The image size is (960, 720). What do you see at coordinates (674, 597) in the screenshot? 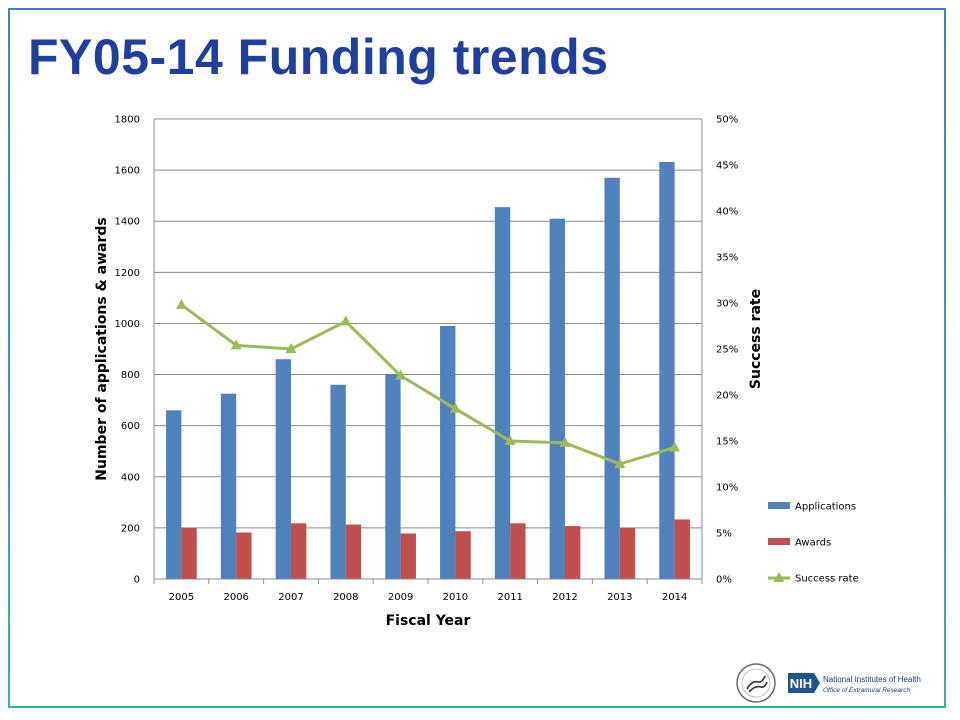
I see `x-tick-label: 2014` at bounding box center [674, 597].